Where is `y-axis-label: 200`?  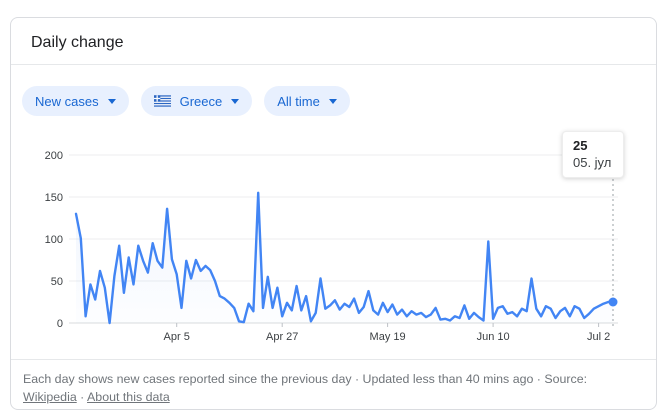
y-axis-label: 200 is located at coordinates (54, 156).